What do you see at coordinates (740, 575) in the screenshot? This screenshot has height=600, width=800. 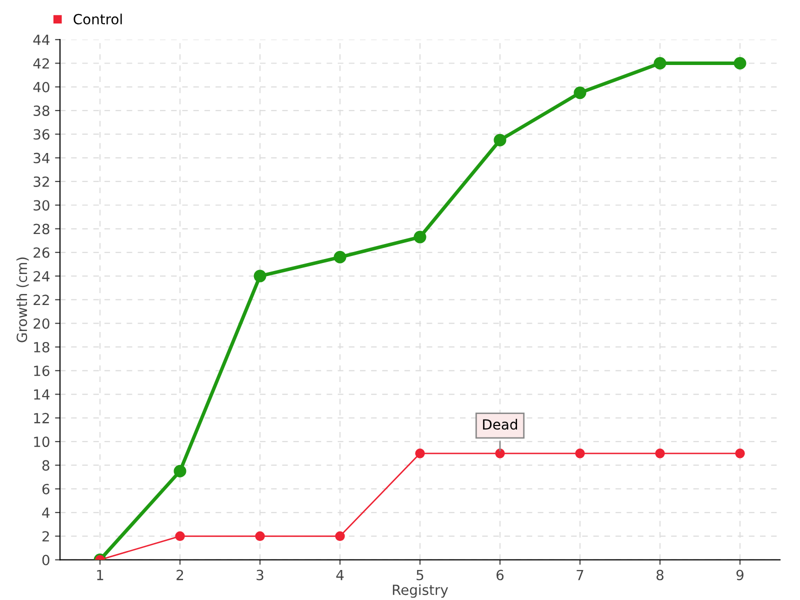 I see `x-tick-label: 9` at bounding box center [740, 575].